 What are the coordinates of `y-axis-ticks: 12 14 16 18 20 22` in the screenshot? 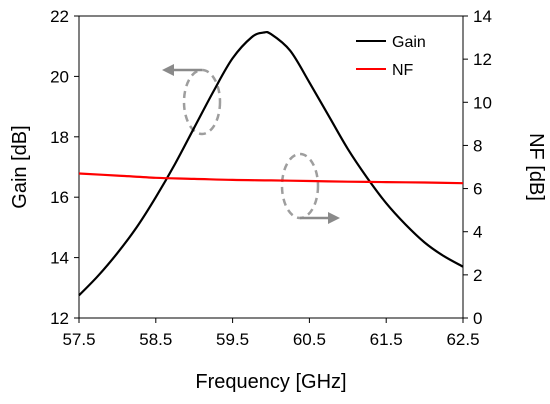 It's located at (64, 167).